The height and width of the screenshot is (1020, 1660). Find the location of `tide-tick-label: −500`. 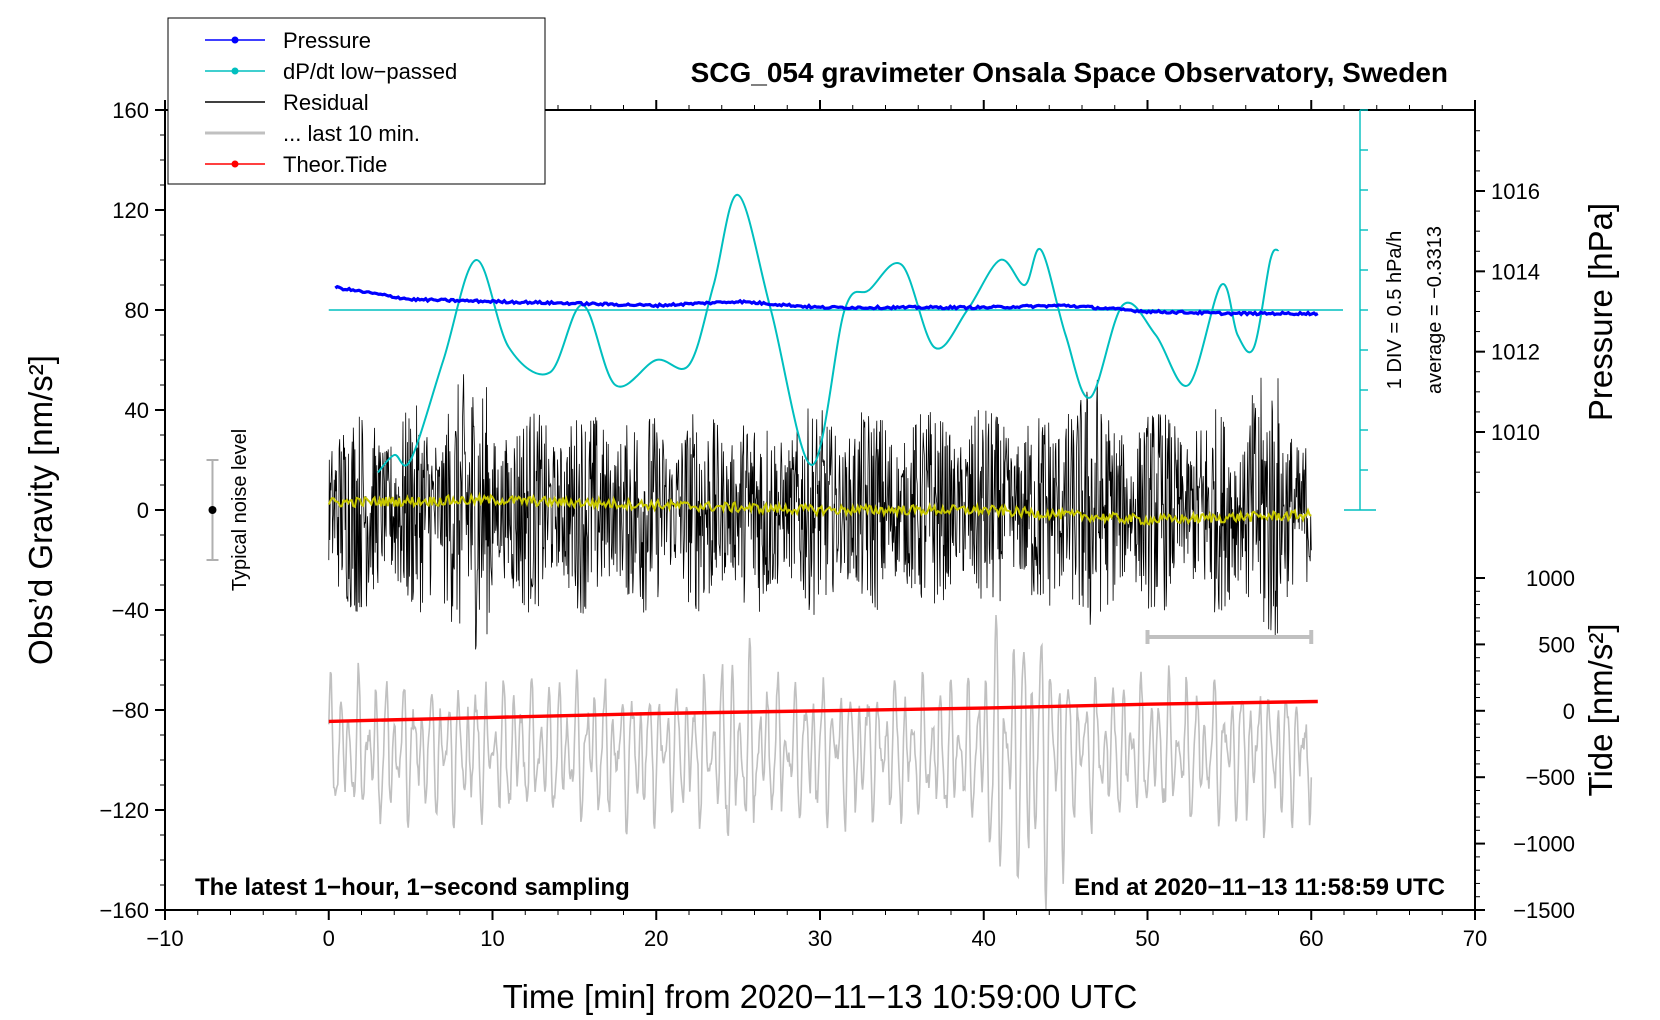

tide-tick-label: −500 is located at coordinates (1550, 777).